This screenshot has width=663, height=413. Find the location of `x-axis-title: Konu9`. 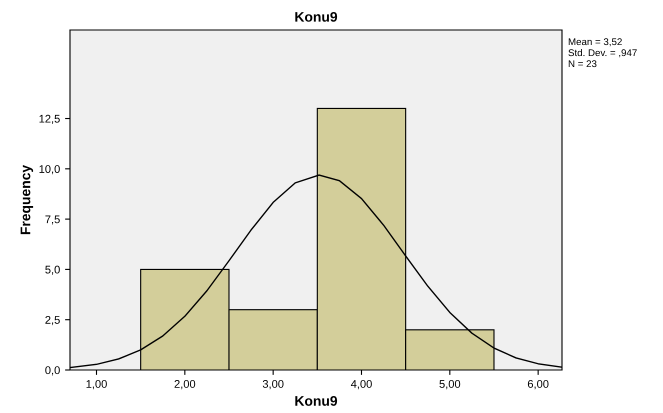

x-axis-title: Konu9 is located at coordinates (316, 401).